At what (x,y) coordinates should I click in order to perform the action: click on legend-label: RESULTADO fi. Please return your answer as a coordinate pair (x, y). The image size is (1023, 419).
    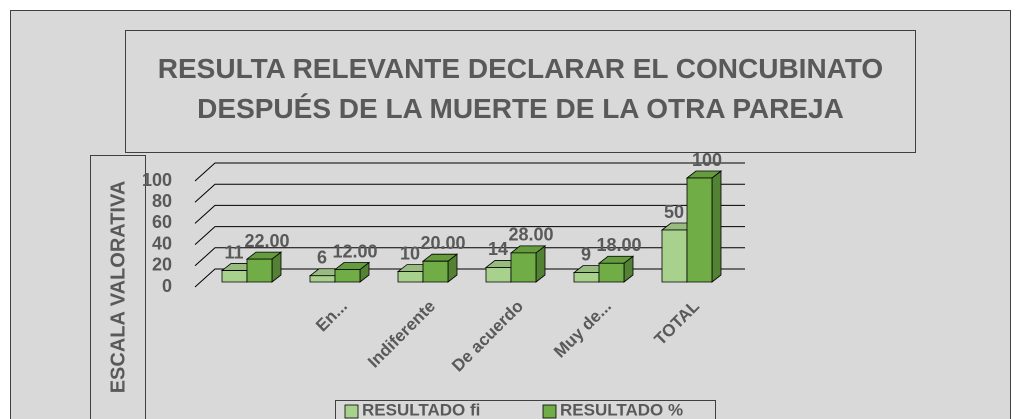
    Looking at the image, I should click on (421, 409).